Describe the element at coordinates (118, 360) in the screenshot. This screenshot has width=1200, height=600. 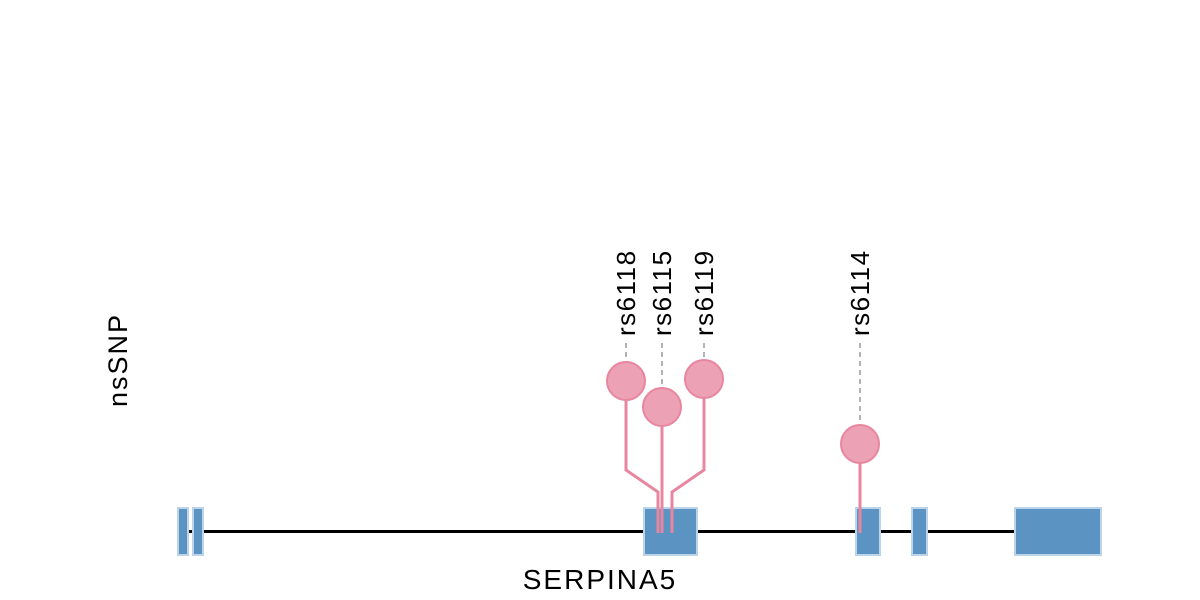
I see `track-label: nsSNP` at that location.